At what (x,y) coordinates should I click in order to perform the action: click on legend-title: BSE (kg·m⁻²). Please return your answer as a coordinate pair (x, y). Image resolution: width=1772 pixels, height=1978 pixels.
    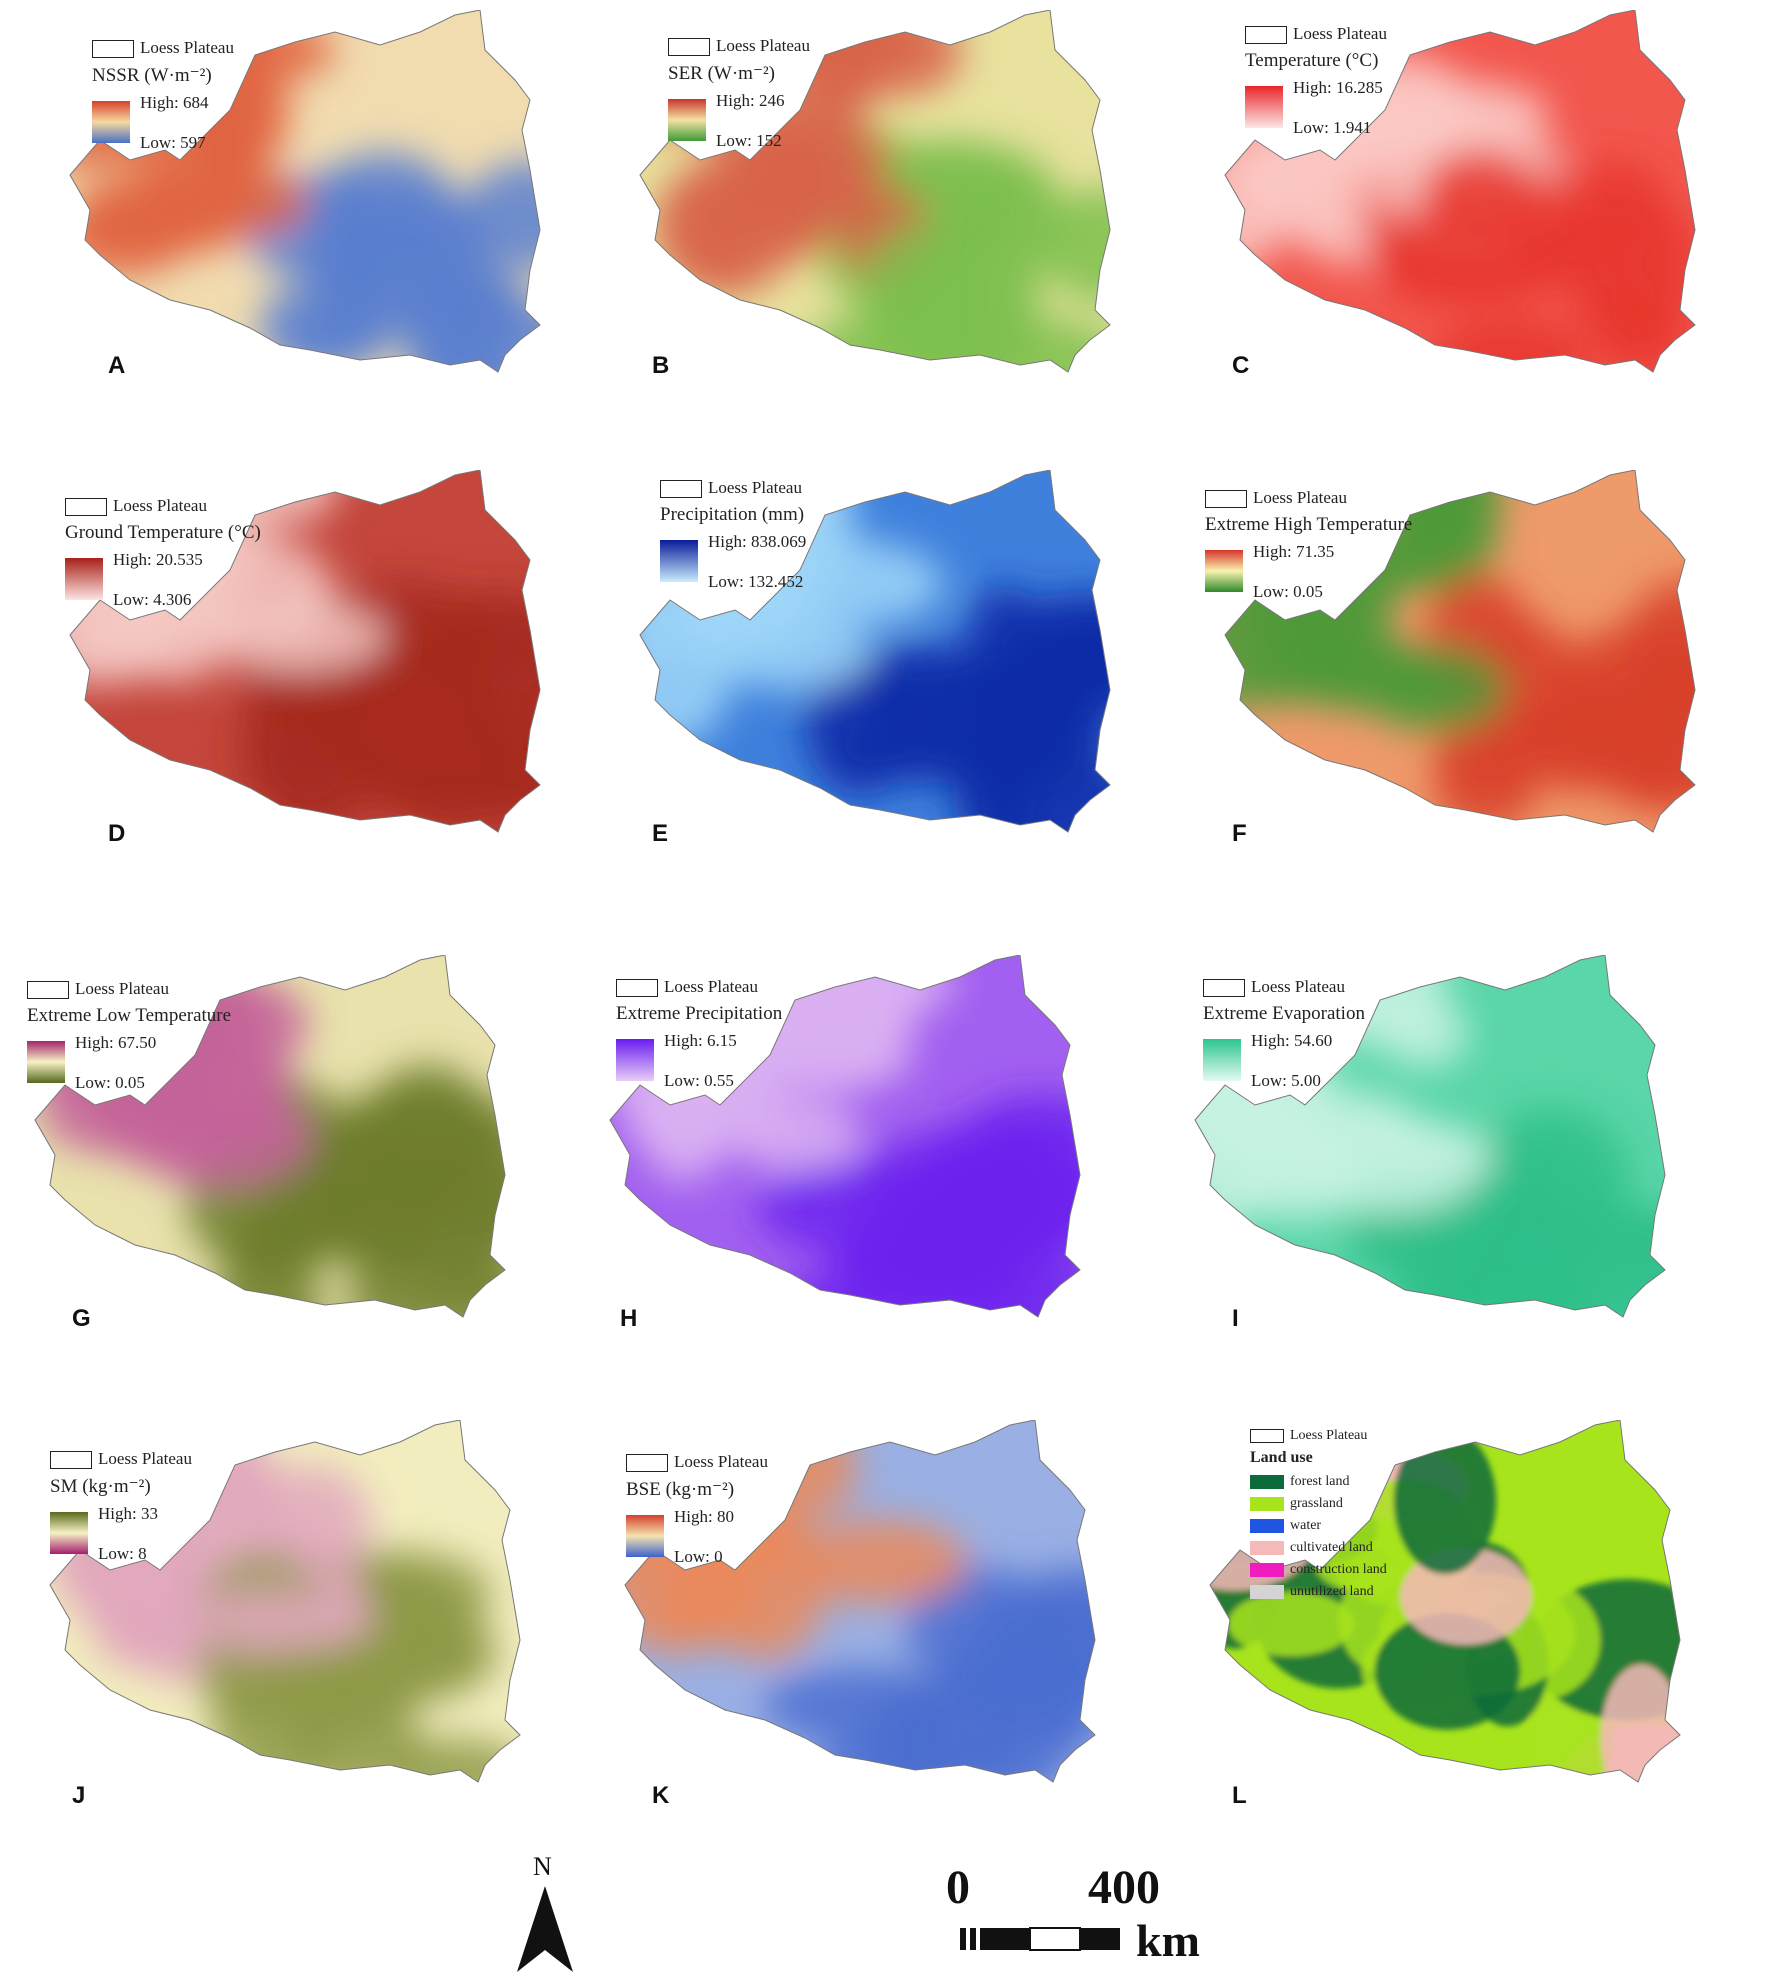
    Looking at the image, I should click on (680, 1489).